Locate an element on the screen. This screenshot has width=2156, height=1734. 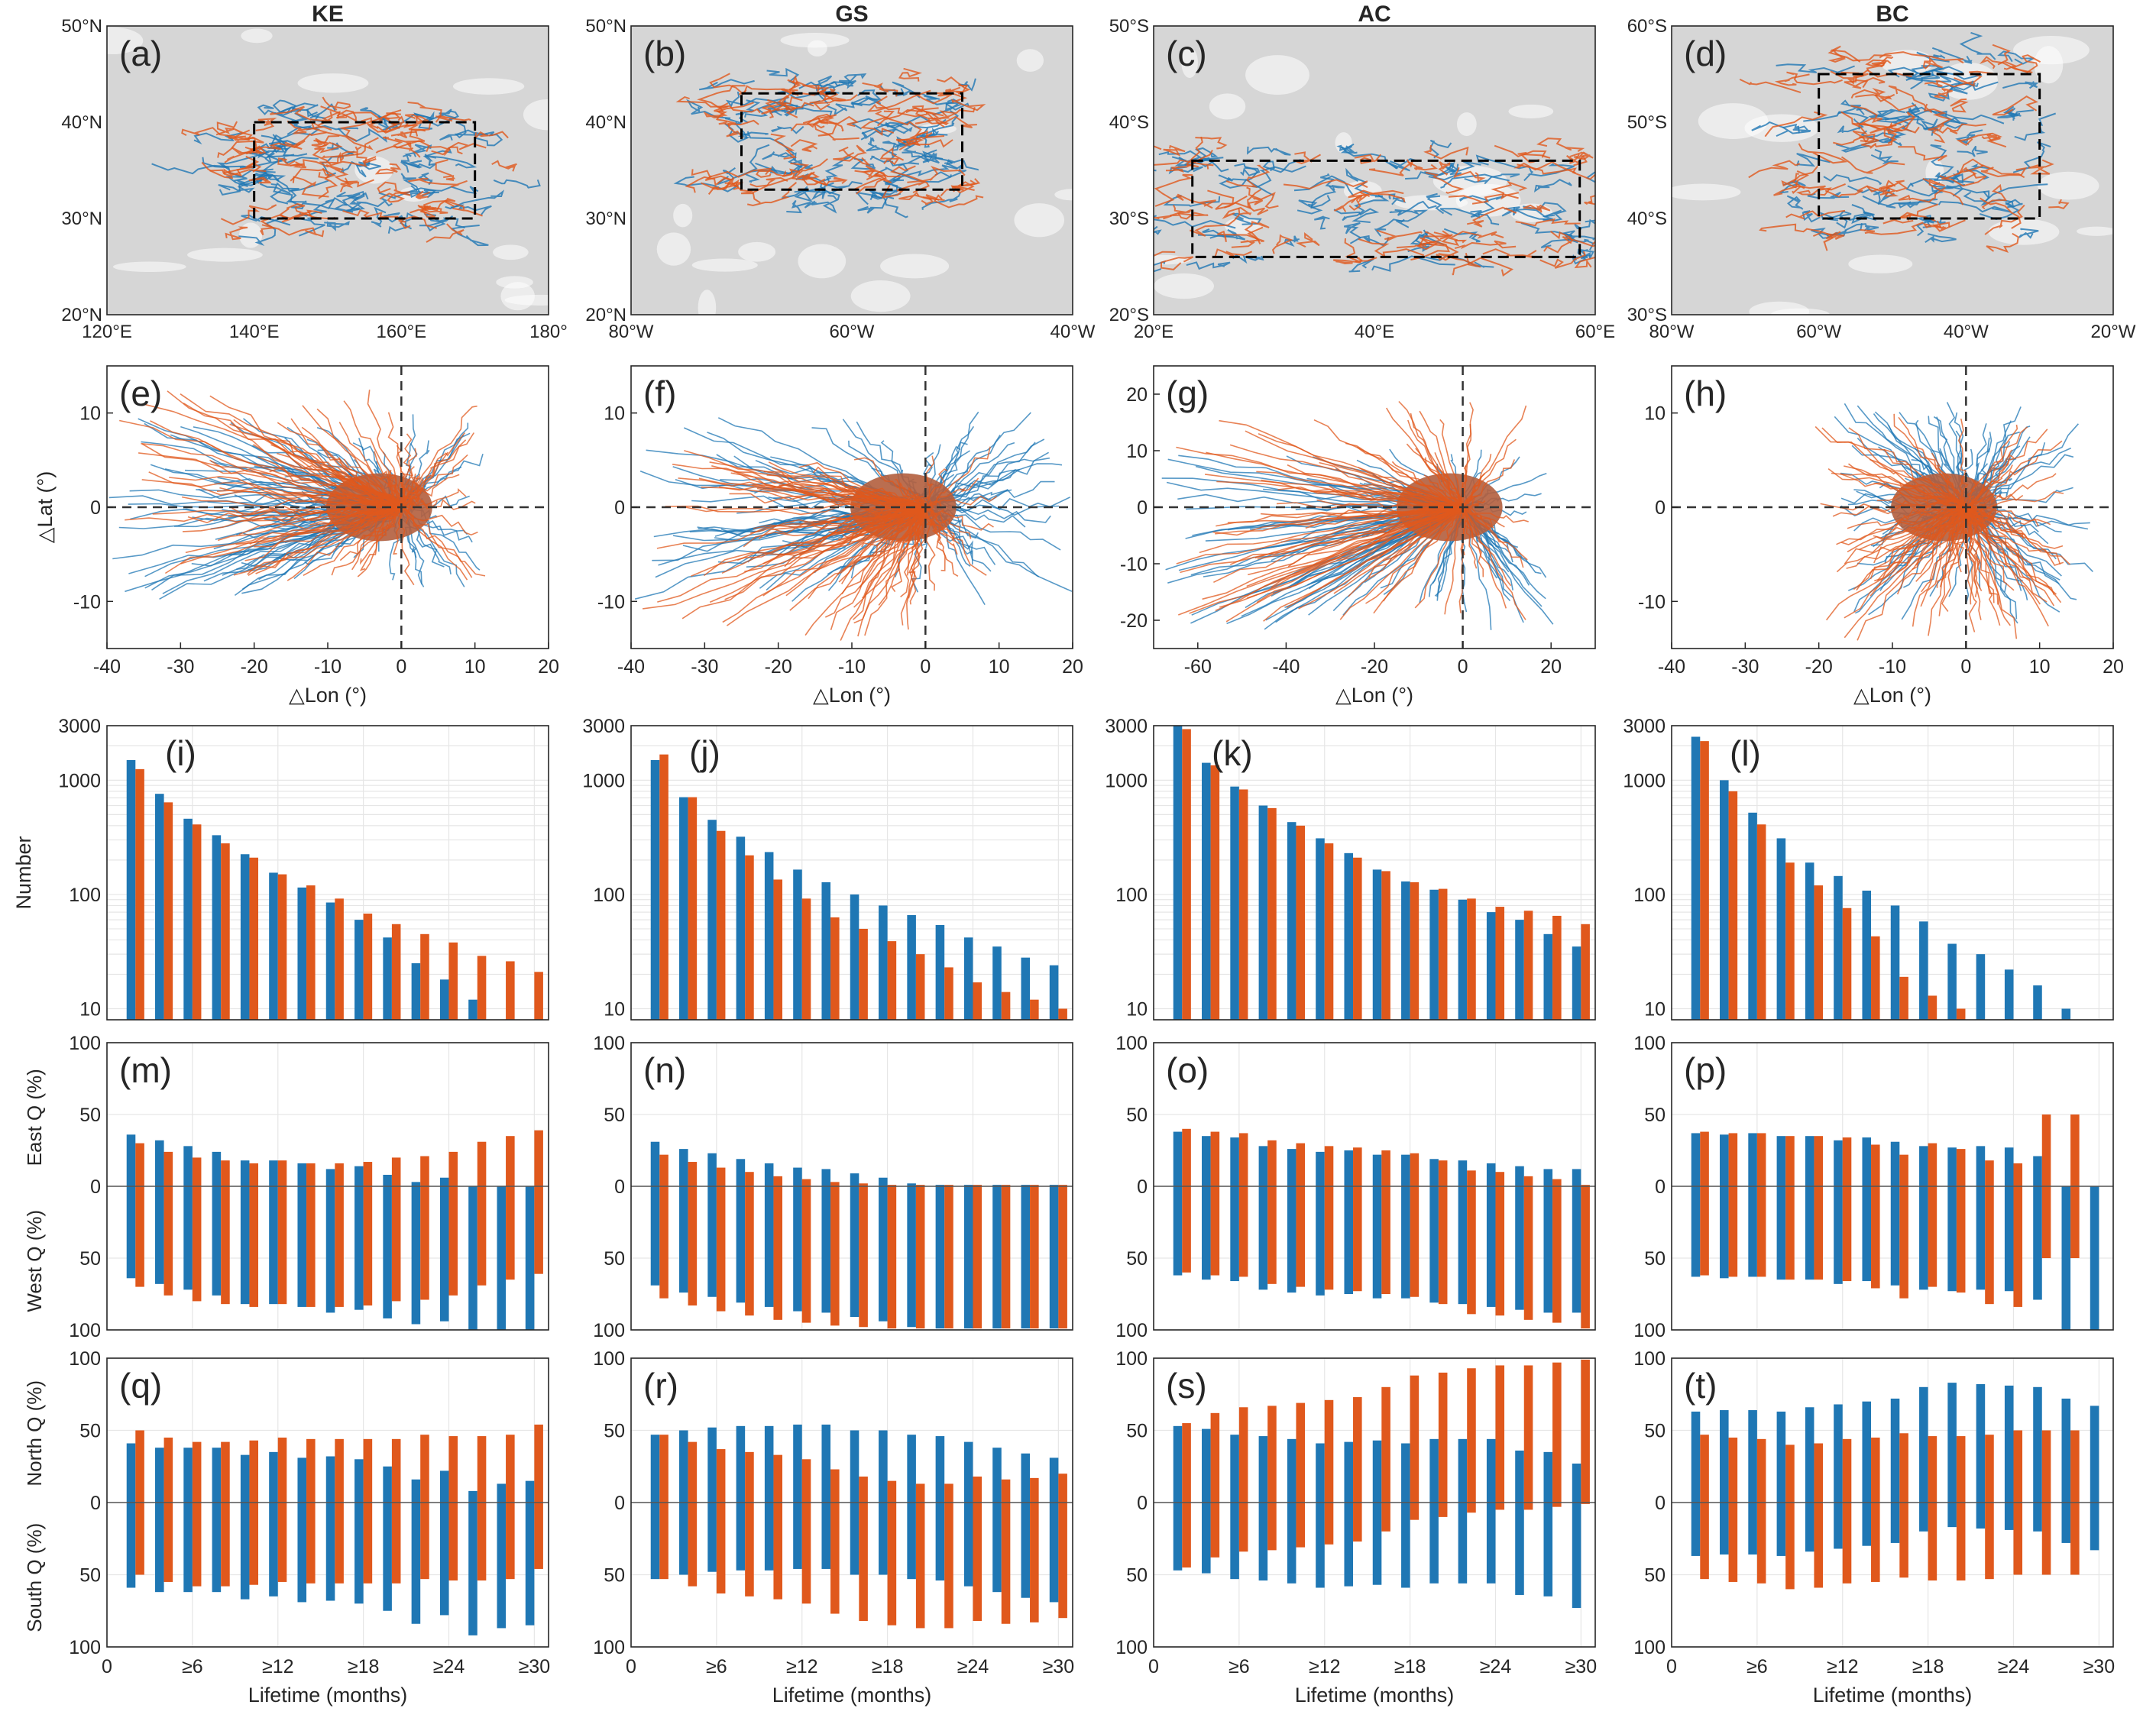
panel-label: (t) is located at coordinates (1700, 1386).